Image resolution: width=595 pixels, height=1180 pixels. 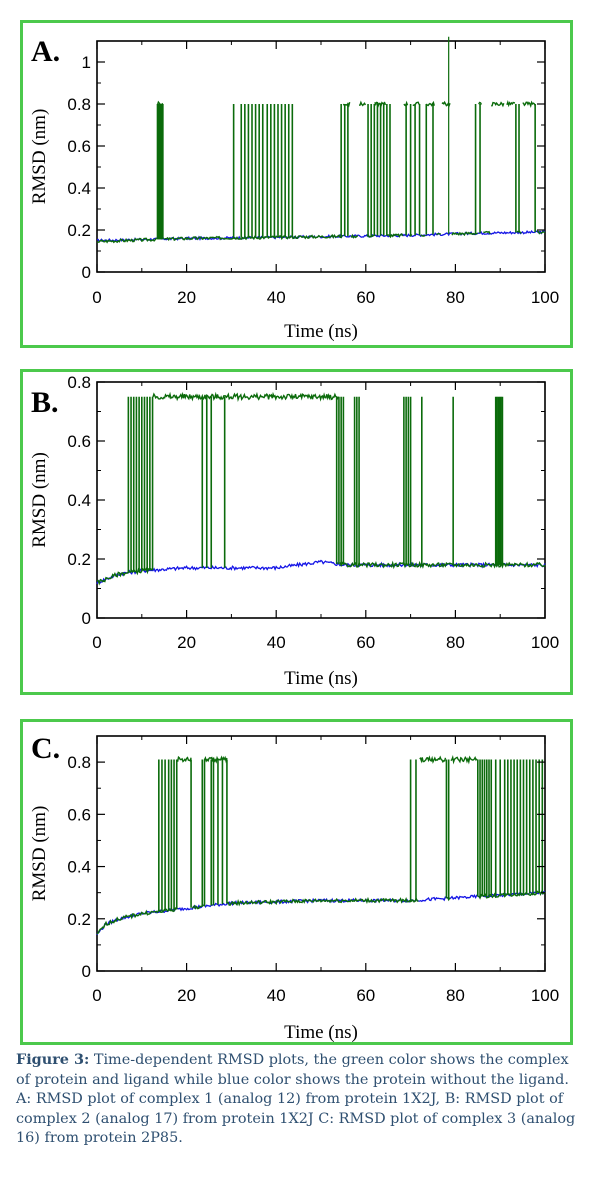 What do you see at coordinates (45, 748) in the screenshot?
I see `panel-label: C.` at bounding box center [45, 748].